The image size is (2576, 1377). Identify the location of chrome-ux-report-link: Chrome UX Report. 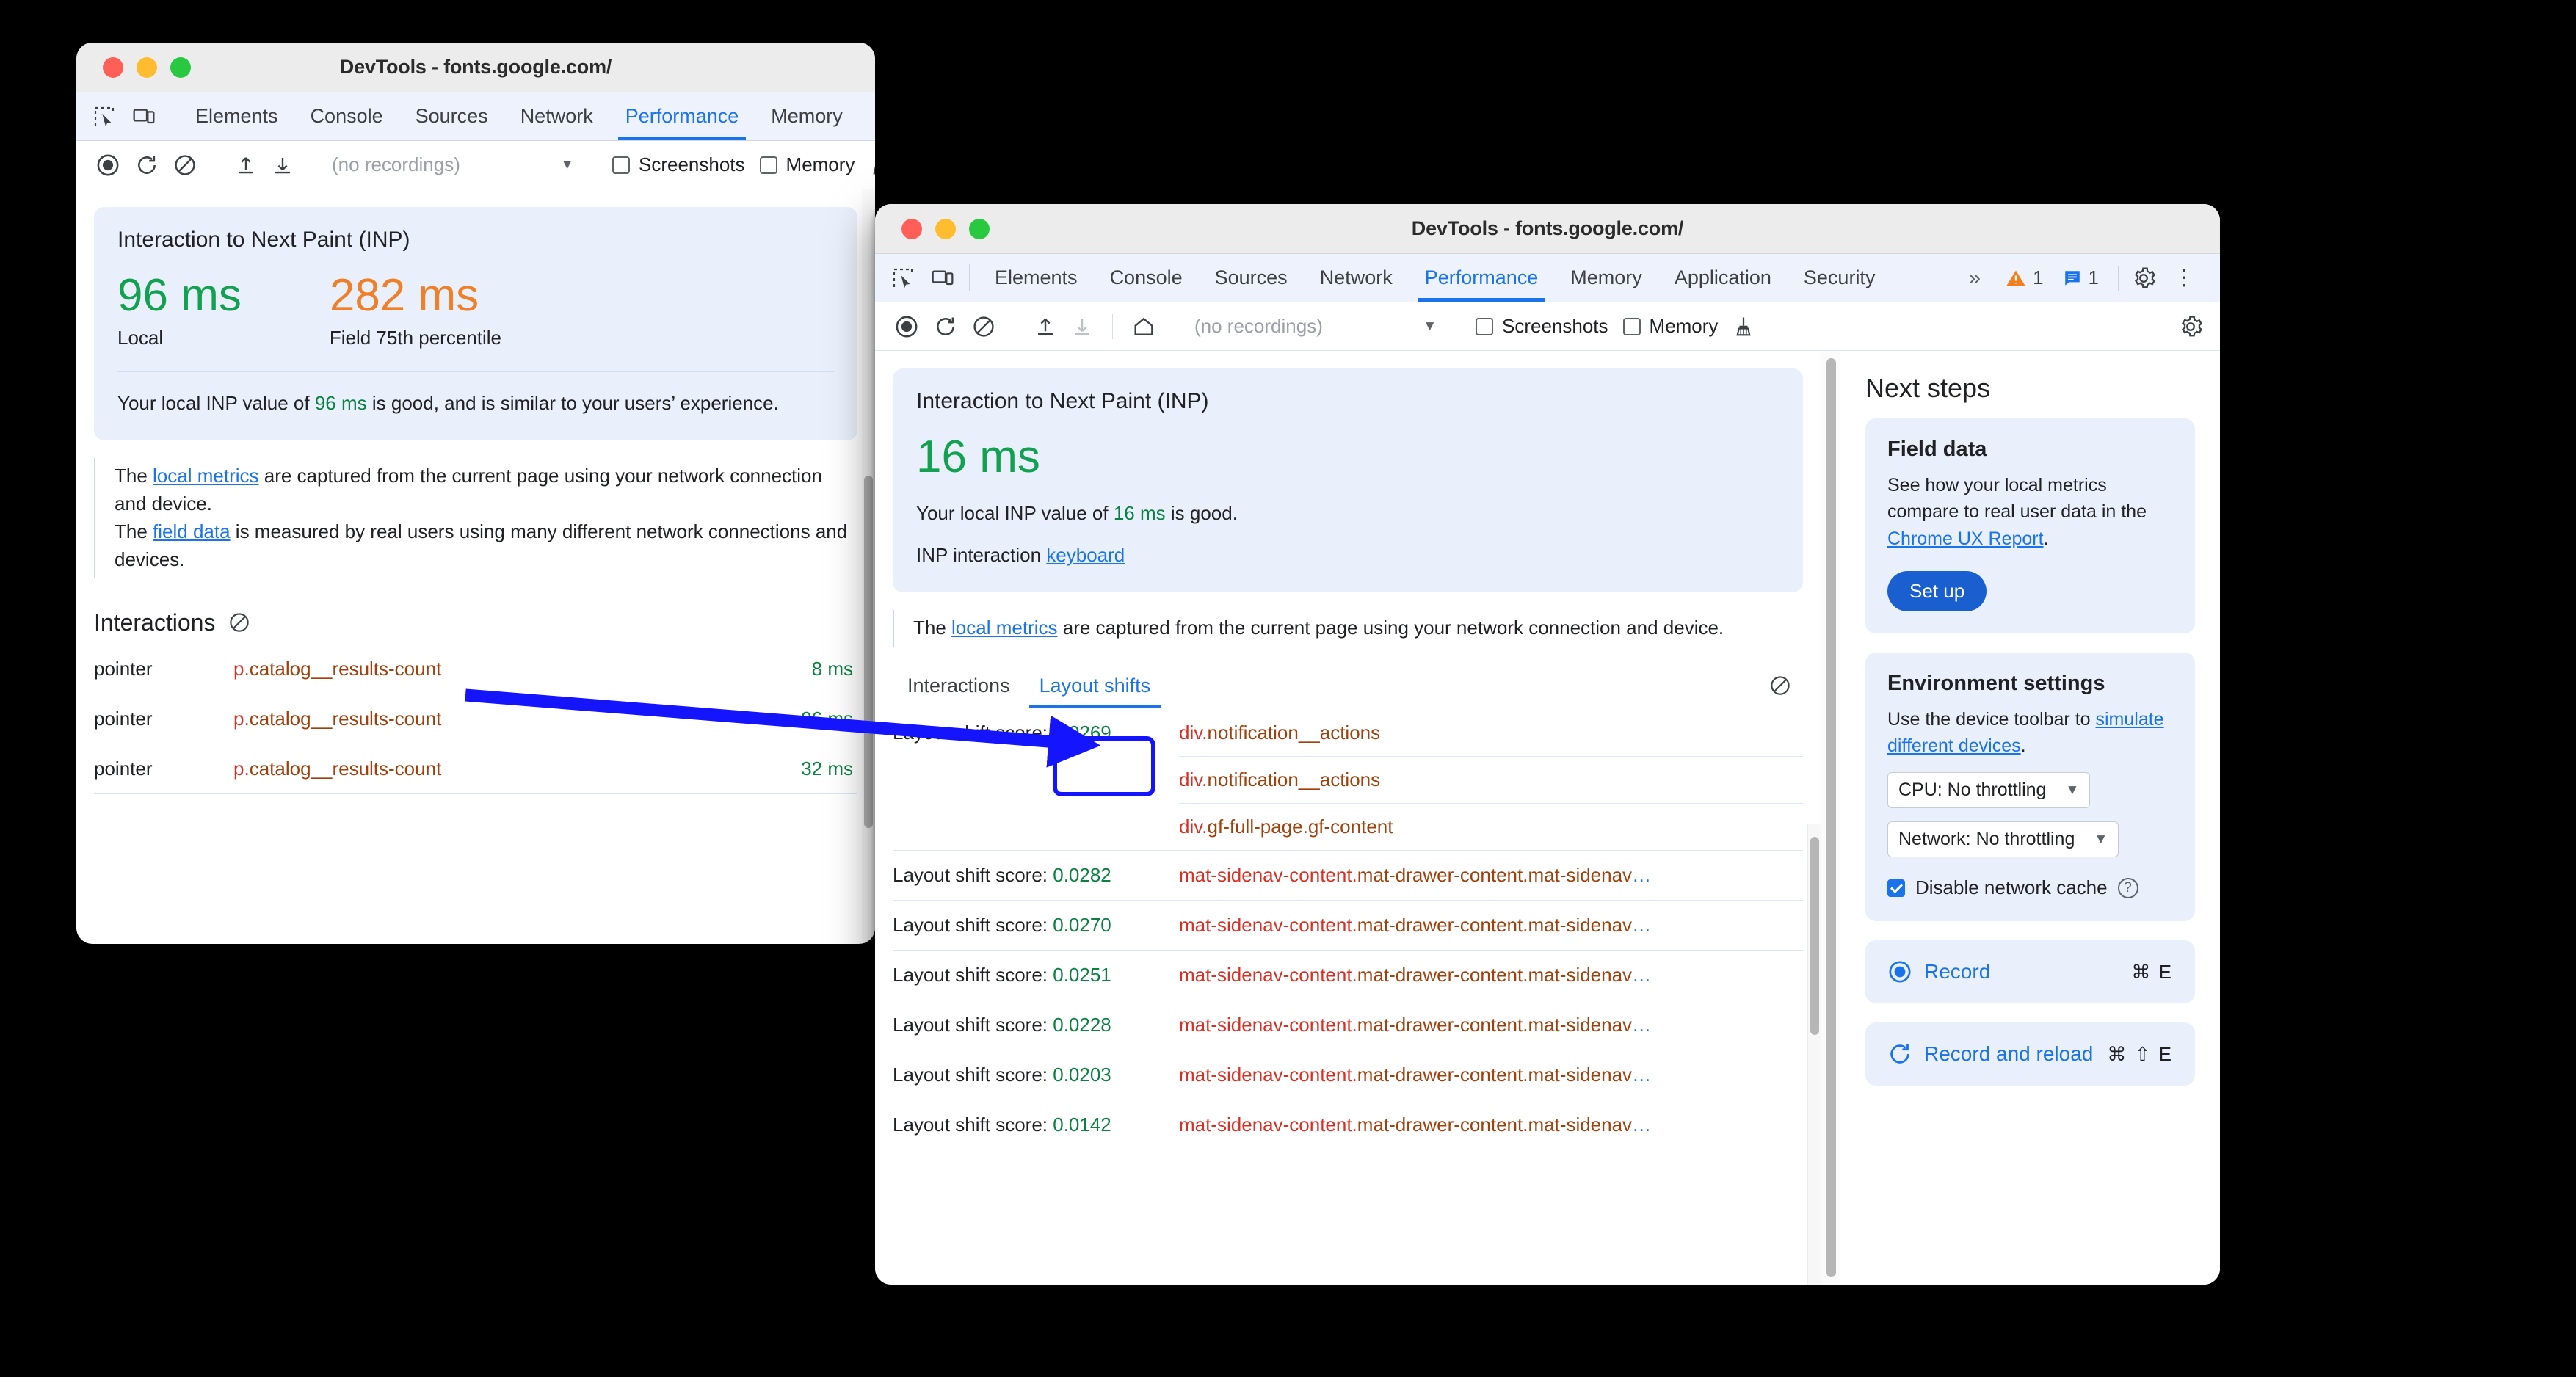
(1966, 538).